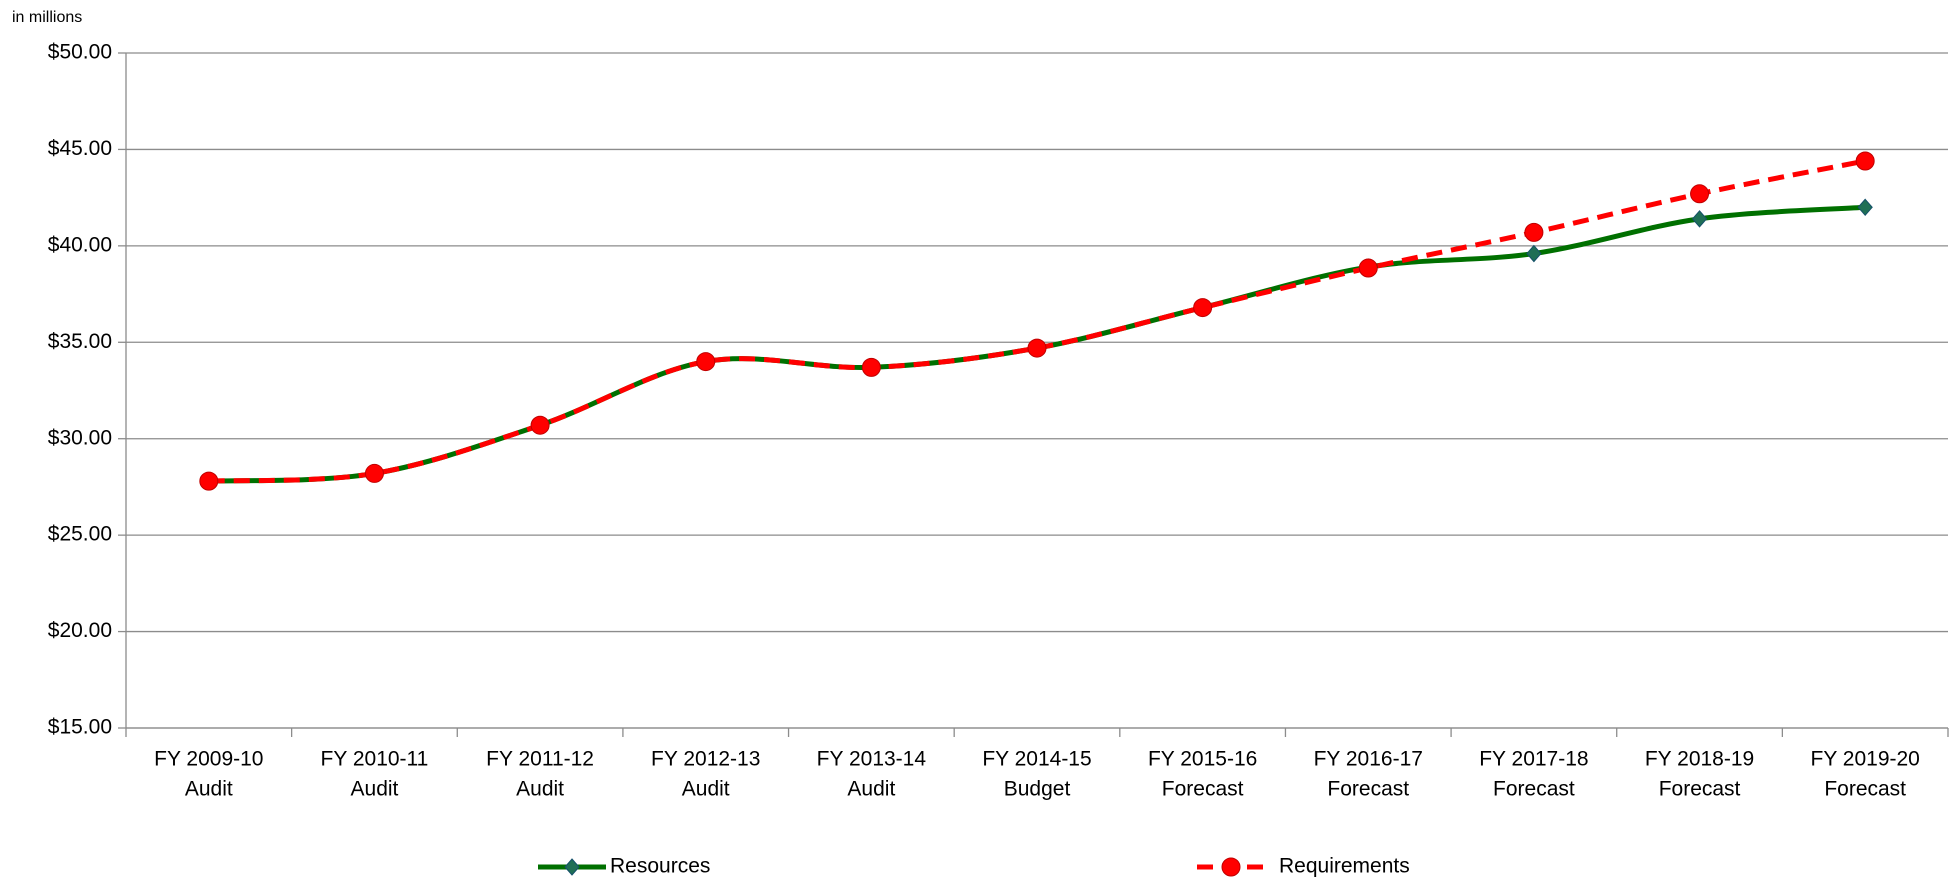  What do you see at coordinates (80, 534) in the screenshot?
I see `y-tick-label: $25.00` at bounding box center [80, 534].